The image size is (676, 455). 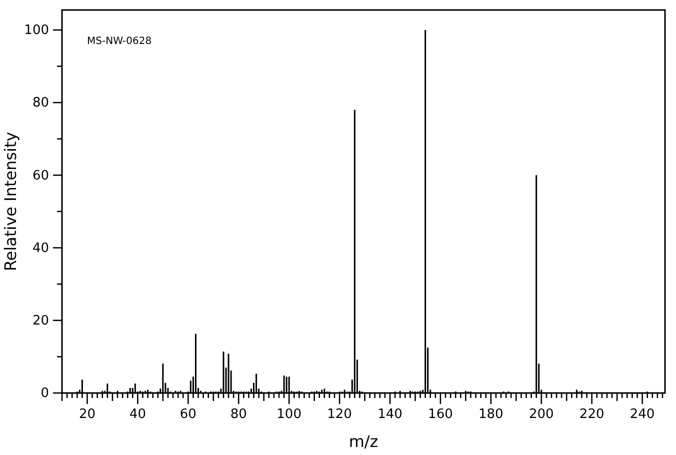 I want to click on x-tick-label: 240, so click(x=642, y=414).